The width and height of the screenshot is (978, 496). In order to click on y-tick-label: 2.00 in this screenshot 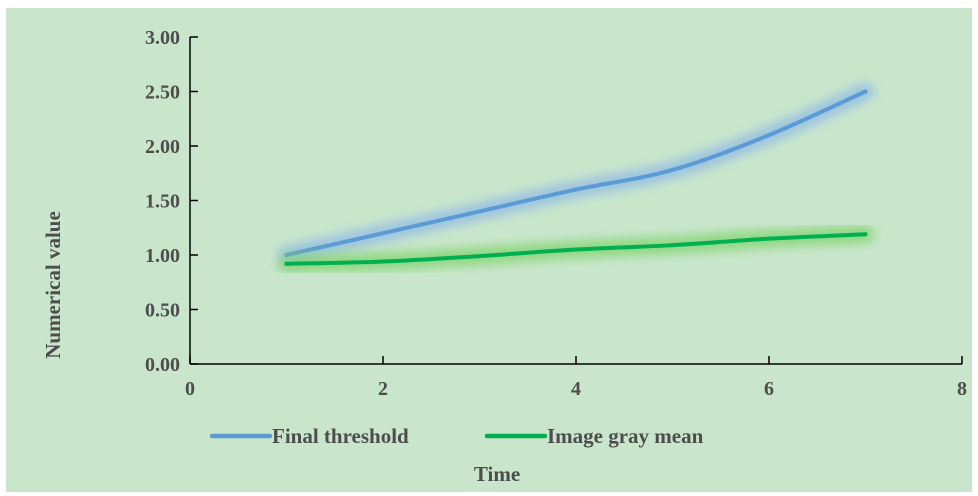, I will do `click(162, 147)`.